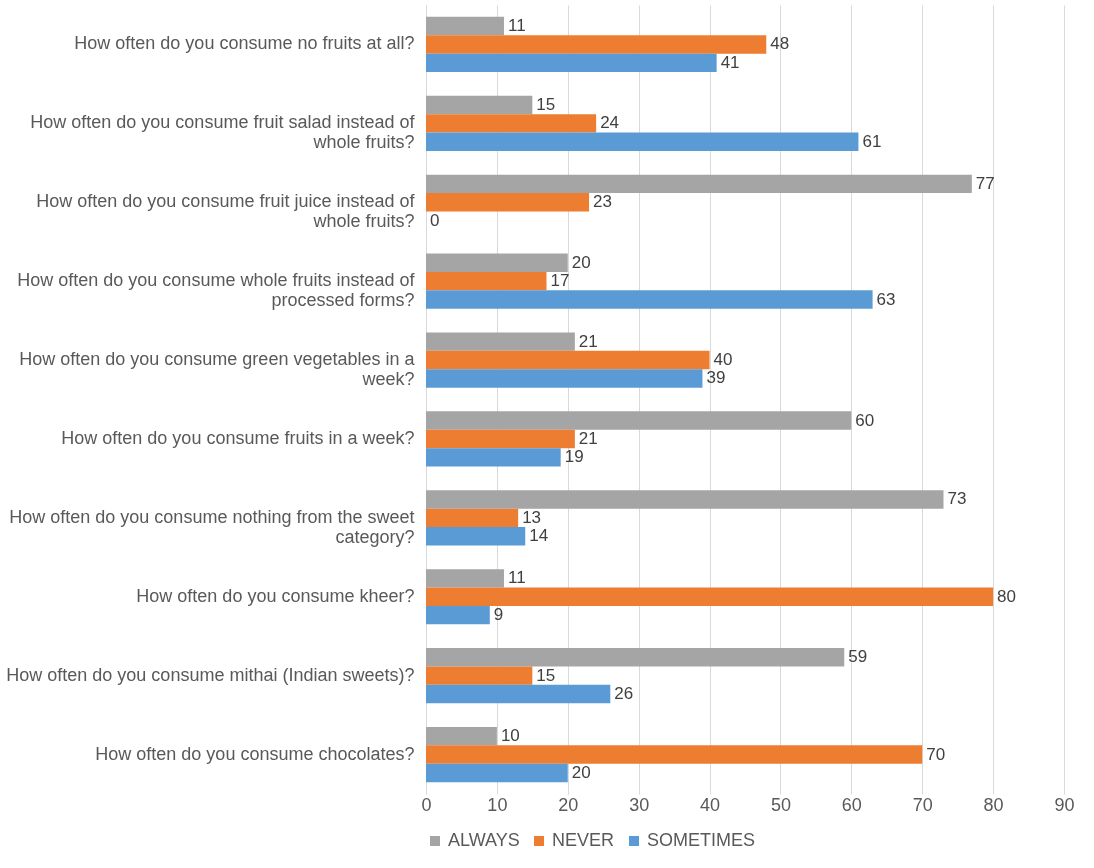 The height and width of the screenshot is (868, 1094). I want to click on legend-label: NEVER, so click(583, 840).